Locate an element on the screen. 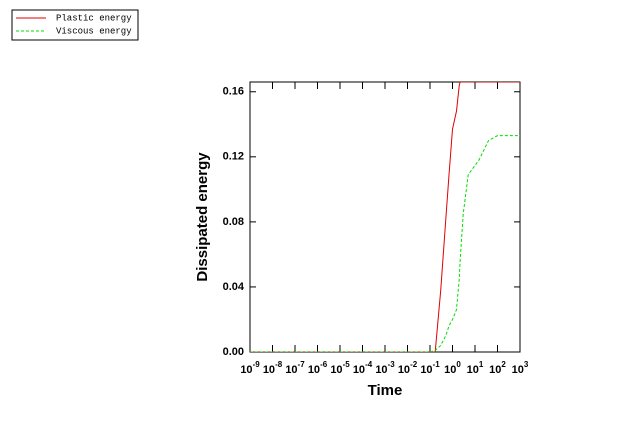 This screenshot has width=635, height=434. x-tick-label: 10⁻⁴ is located at coordinates (363, 368).